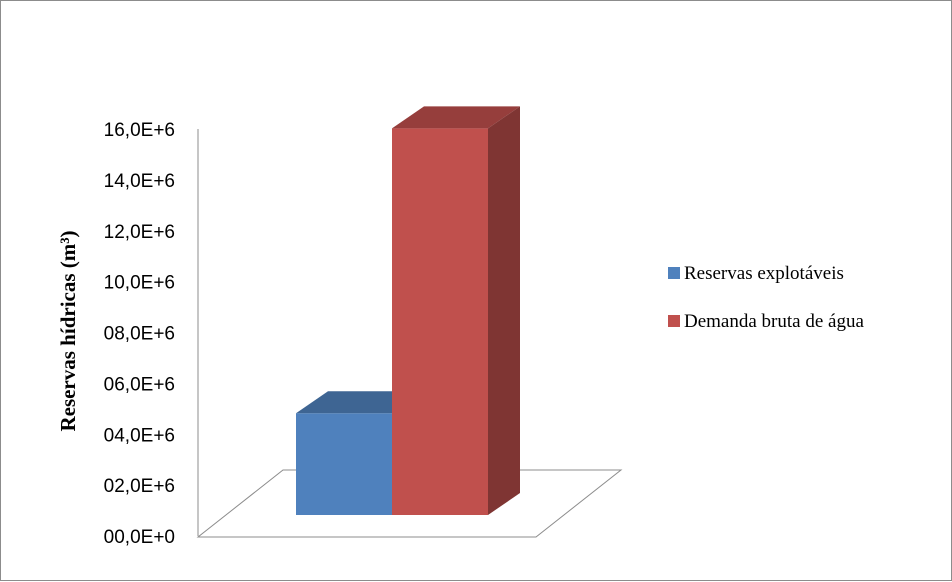  Describe the element at coordinates (139, 435) in the screenshot. I see `y-tick-label: 04,0E+6` at that location.